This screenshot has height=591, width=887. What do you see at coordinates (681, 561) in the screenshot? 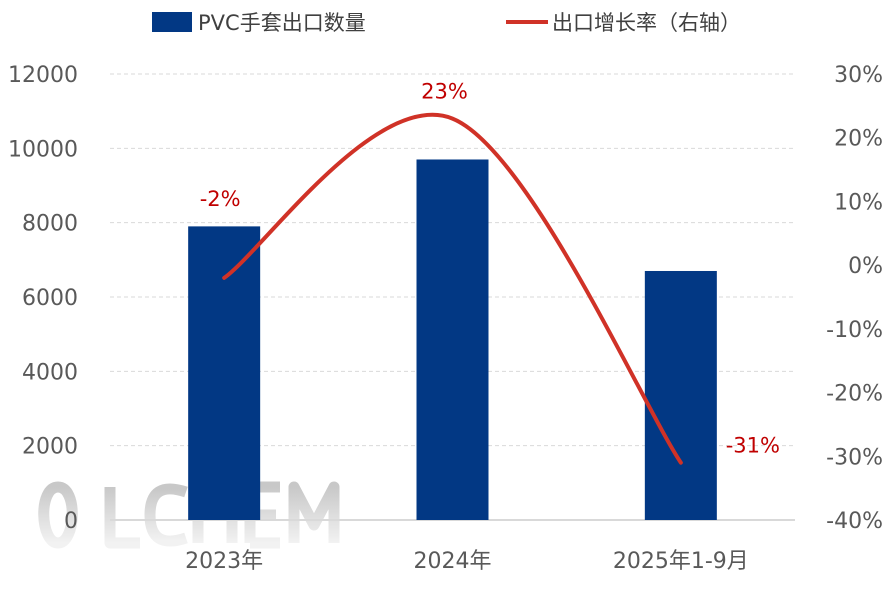
I see `x-axis-tick: 2025年1-9月` at bounding box center [681, 561].